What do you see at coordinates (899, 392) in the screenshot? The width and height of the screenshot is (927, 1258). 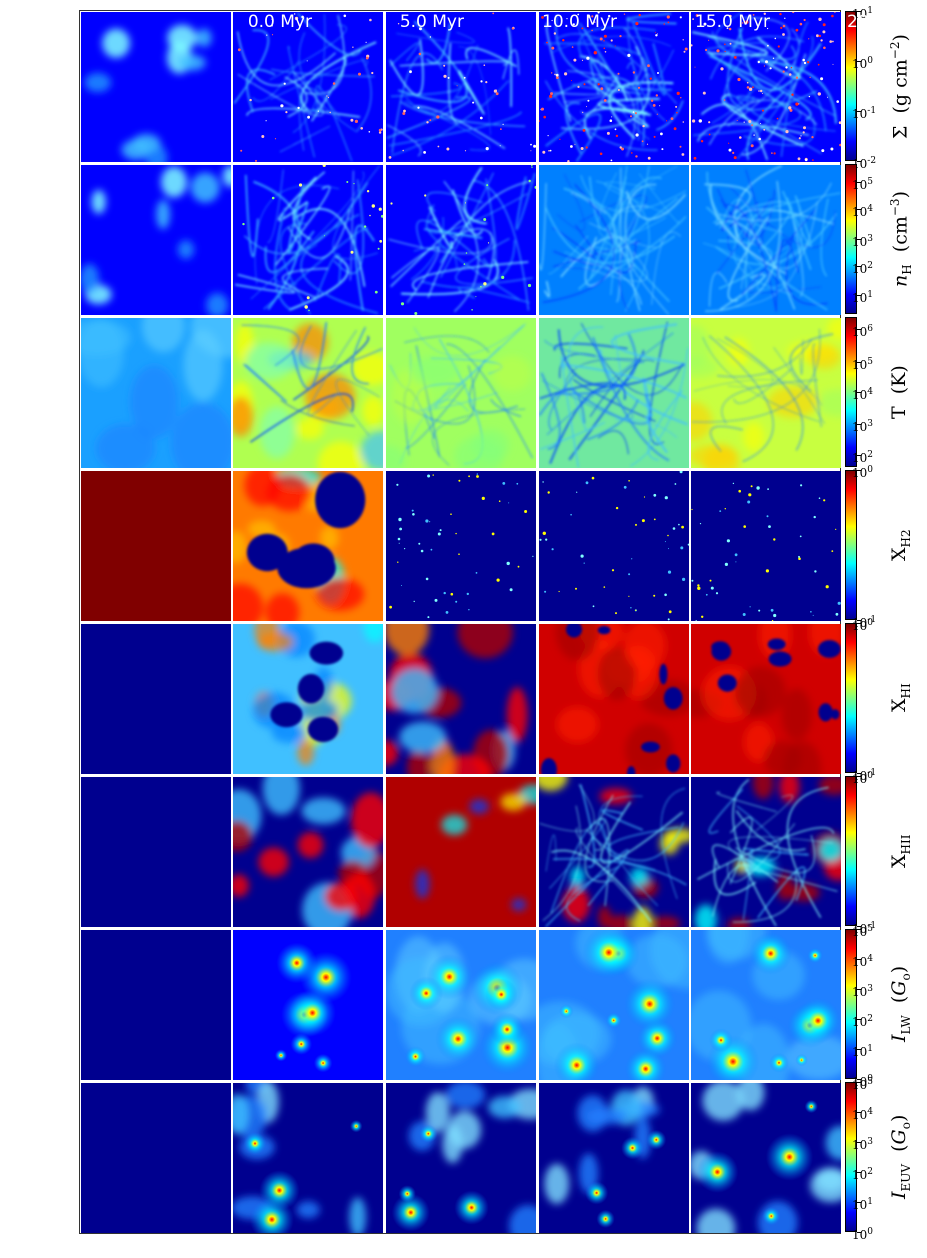 I see `colorbar-label-t: T (K)` at bounding box center [899, 392].